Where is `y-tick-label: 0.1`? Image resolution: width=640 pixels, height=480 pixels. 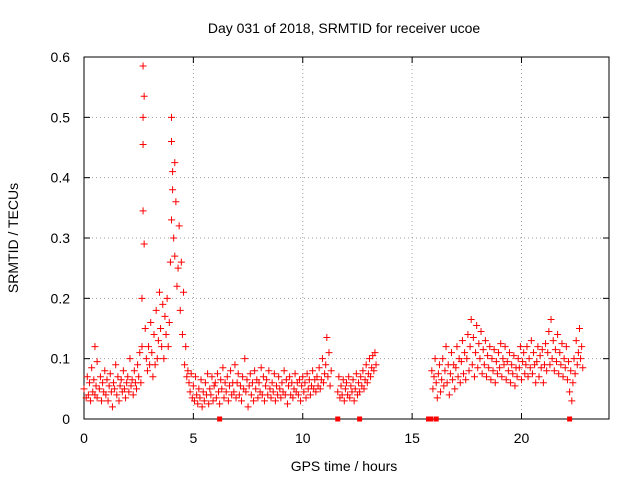 y-tick-label: 0.1 is located at coordinates (61, 359).